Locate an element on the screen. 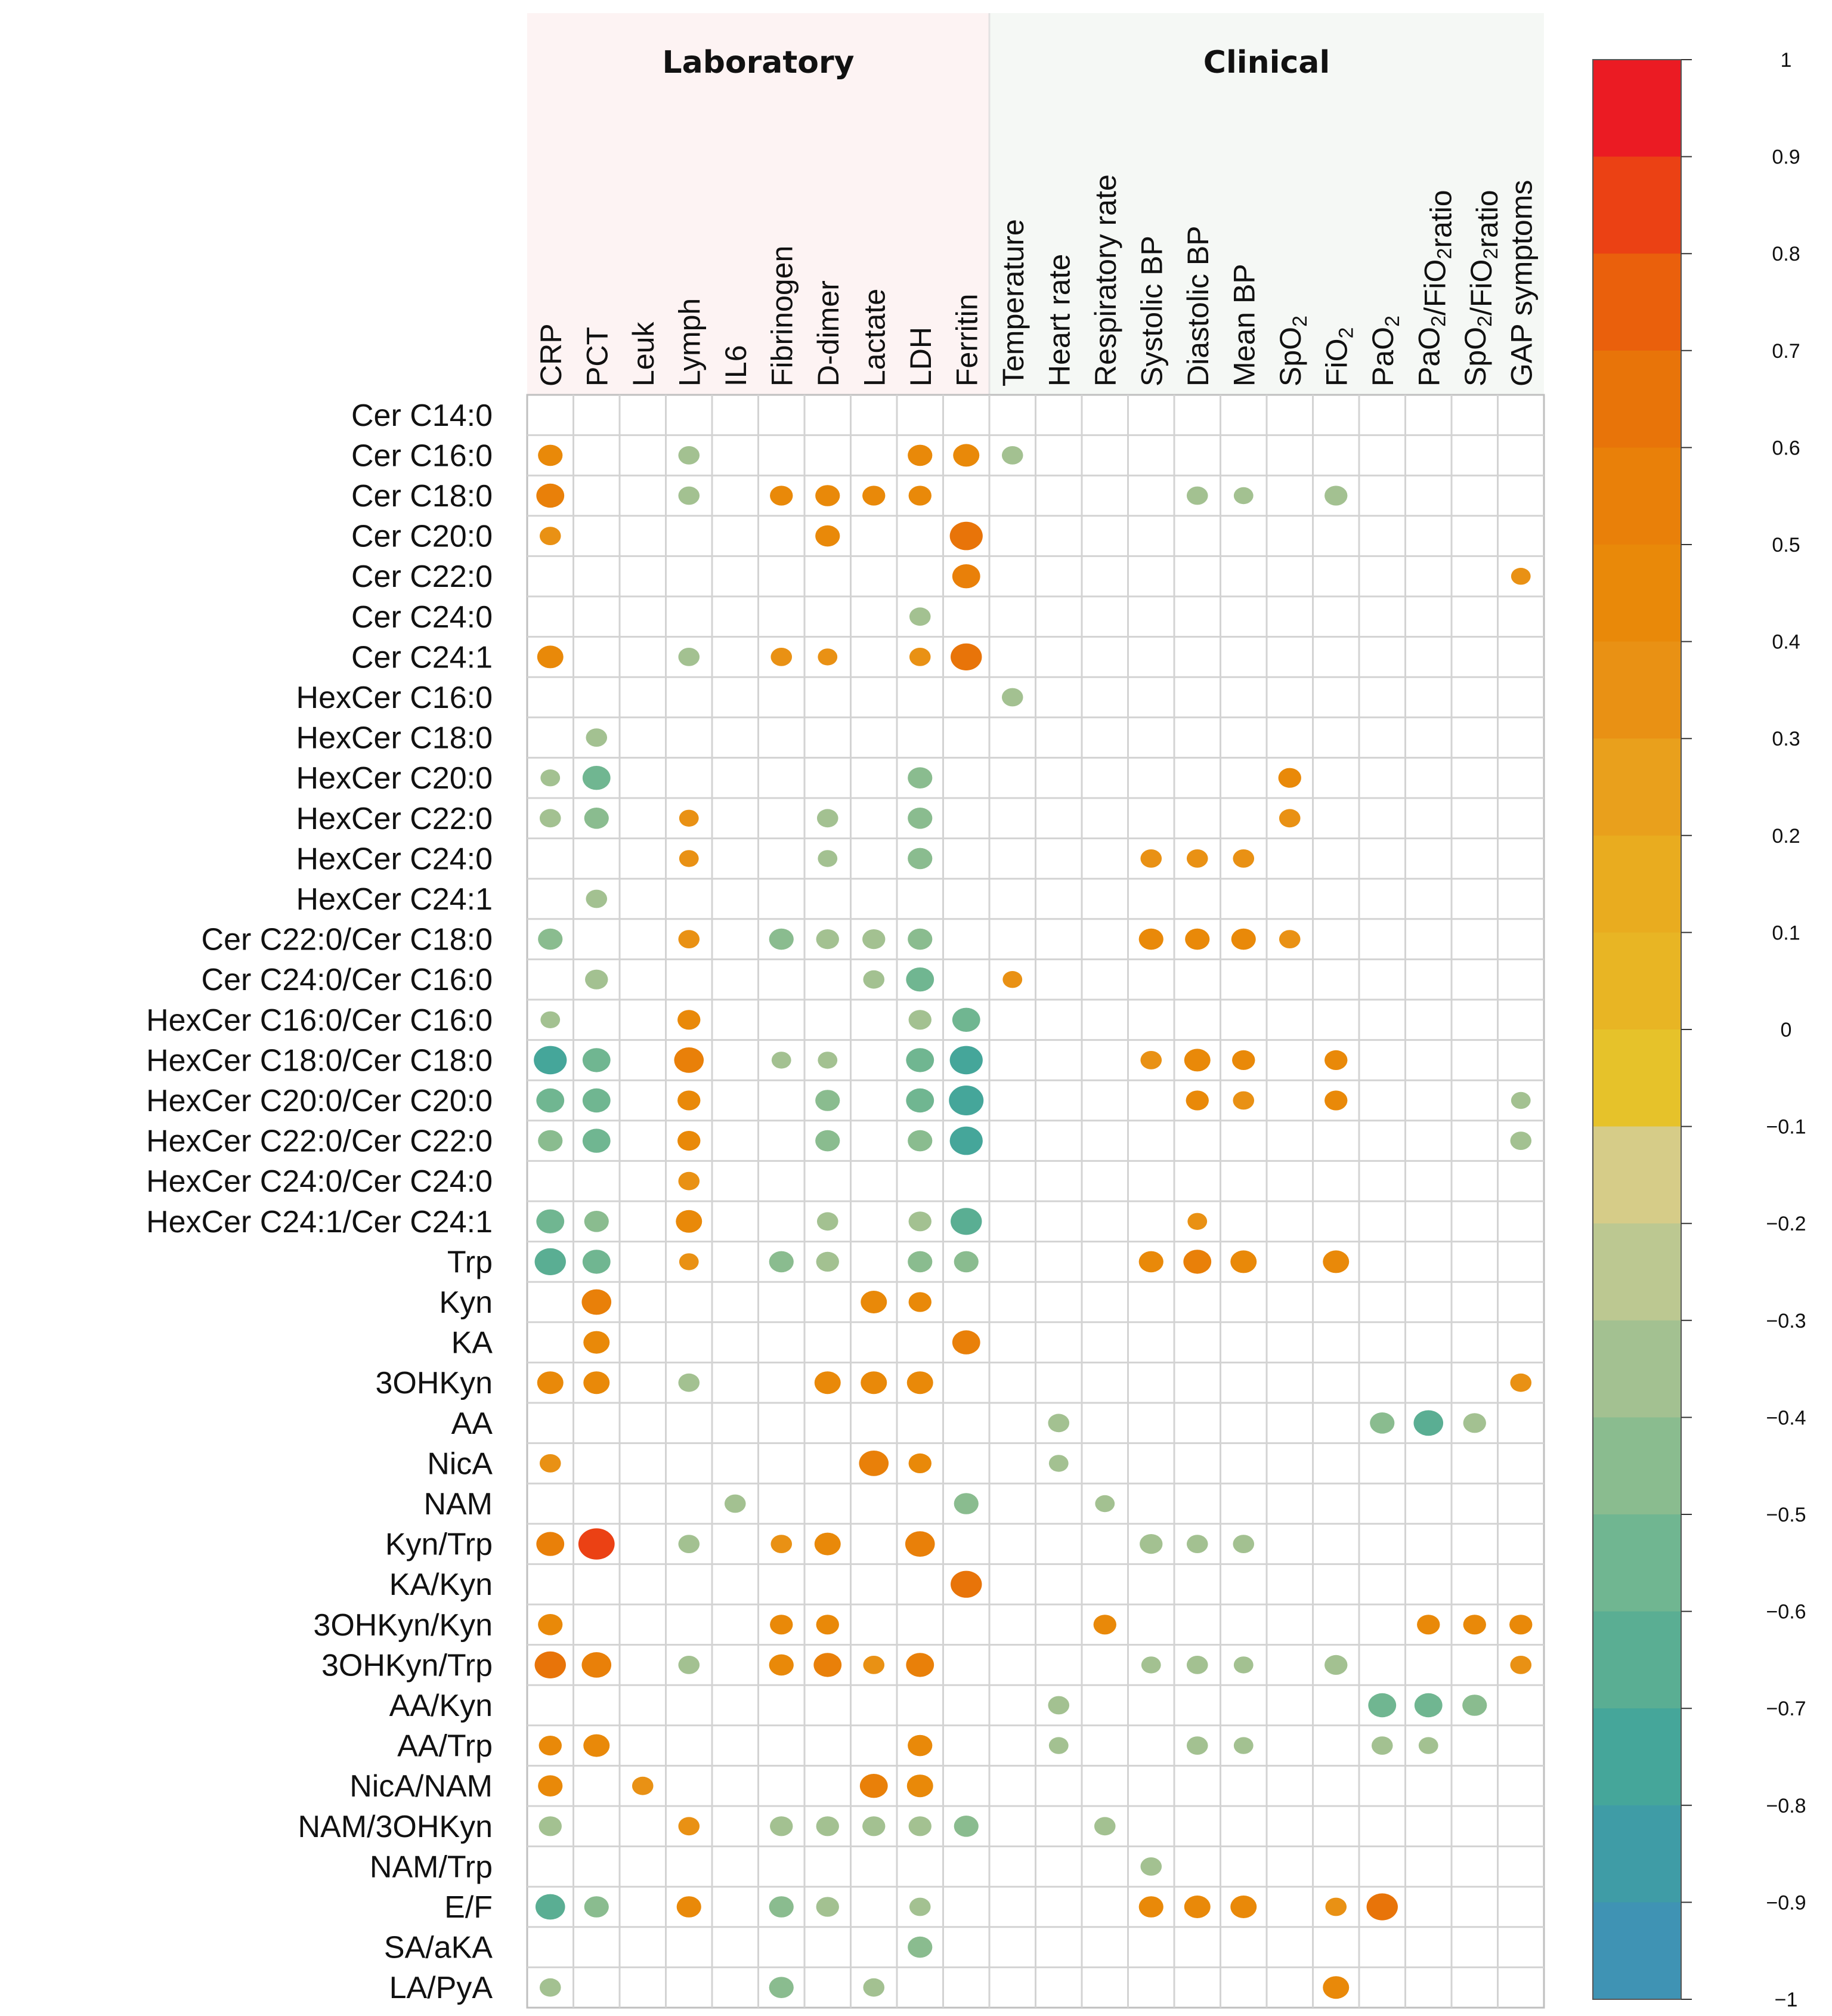 The width and height of the screenshot is (1832, 2016). row-label: KA/Kyn is located at coordinates (441, 1584).